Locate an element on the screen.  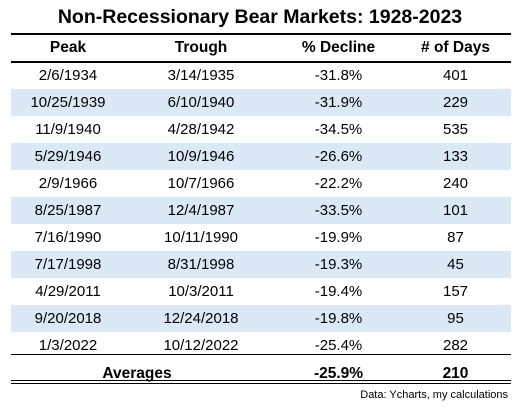
average-decline: -25.9% is located at coordinates (338, 373).